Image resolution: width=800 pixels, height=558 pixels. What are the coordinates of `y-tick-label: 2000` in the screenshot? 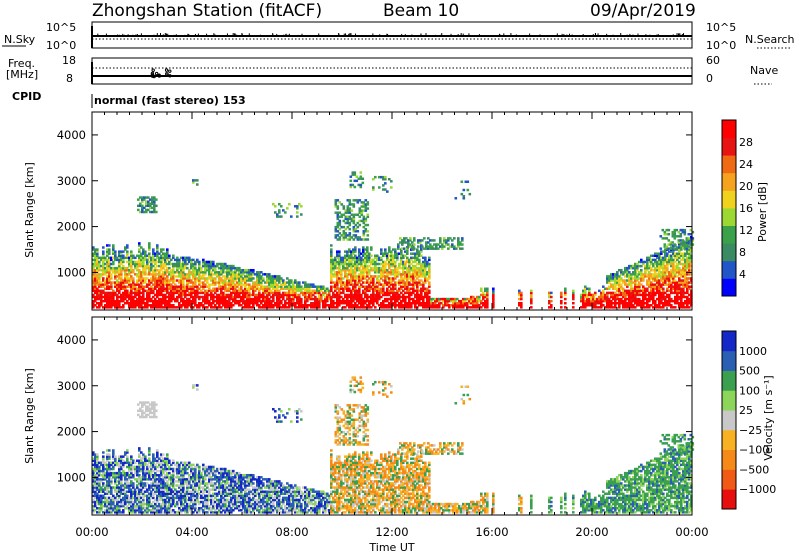 It's located at (71, 227).